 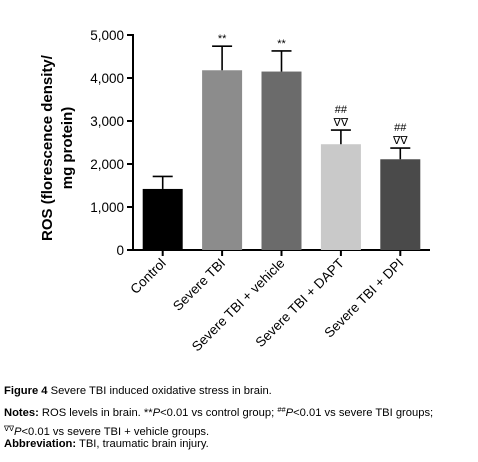 I want to click on abbreviation-label: Abbreviation:, so click(x=40, y=444).